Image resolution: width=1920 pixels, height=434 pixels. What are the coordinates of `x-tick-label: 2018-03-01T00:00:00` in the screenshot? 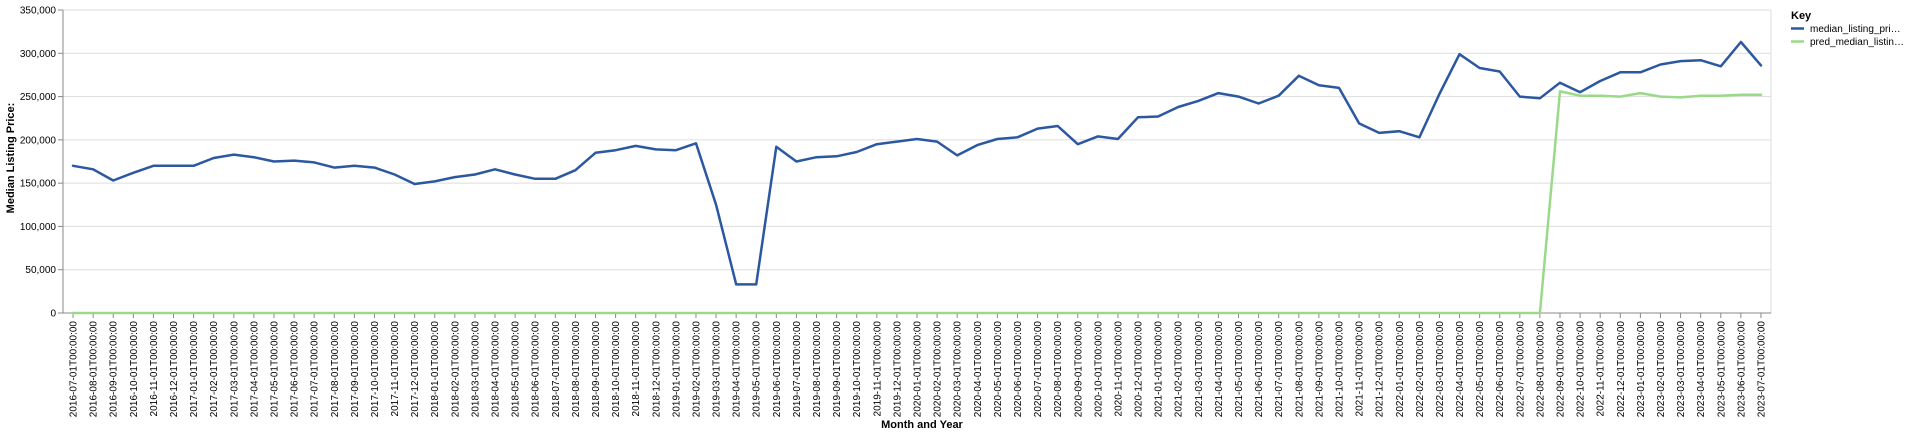 It's located at (475, 369).